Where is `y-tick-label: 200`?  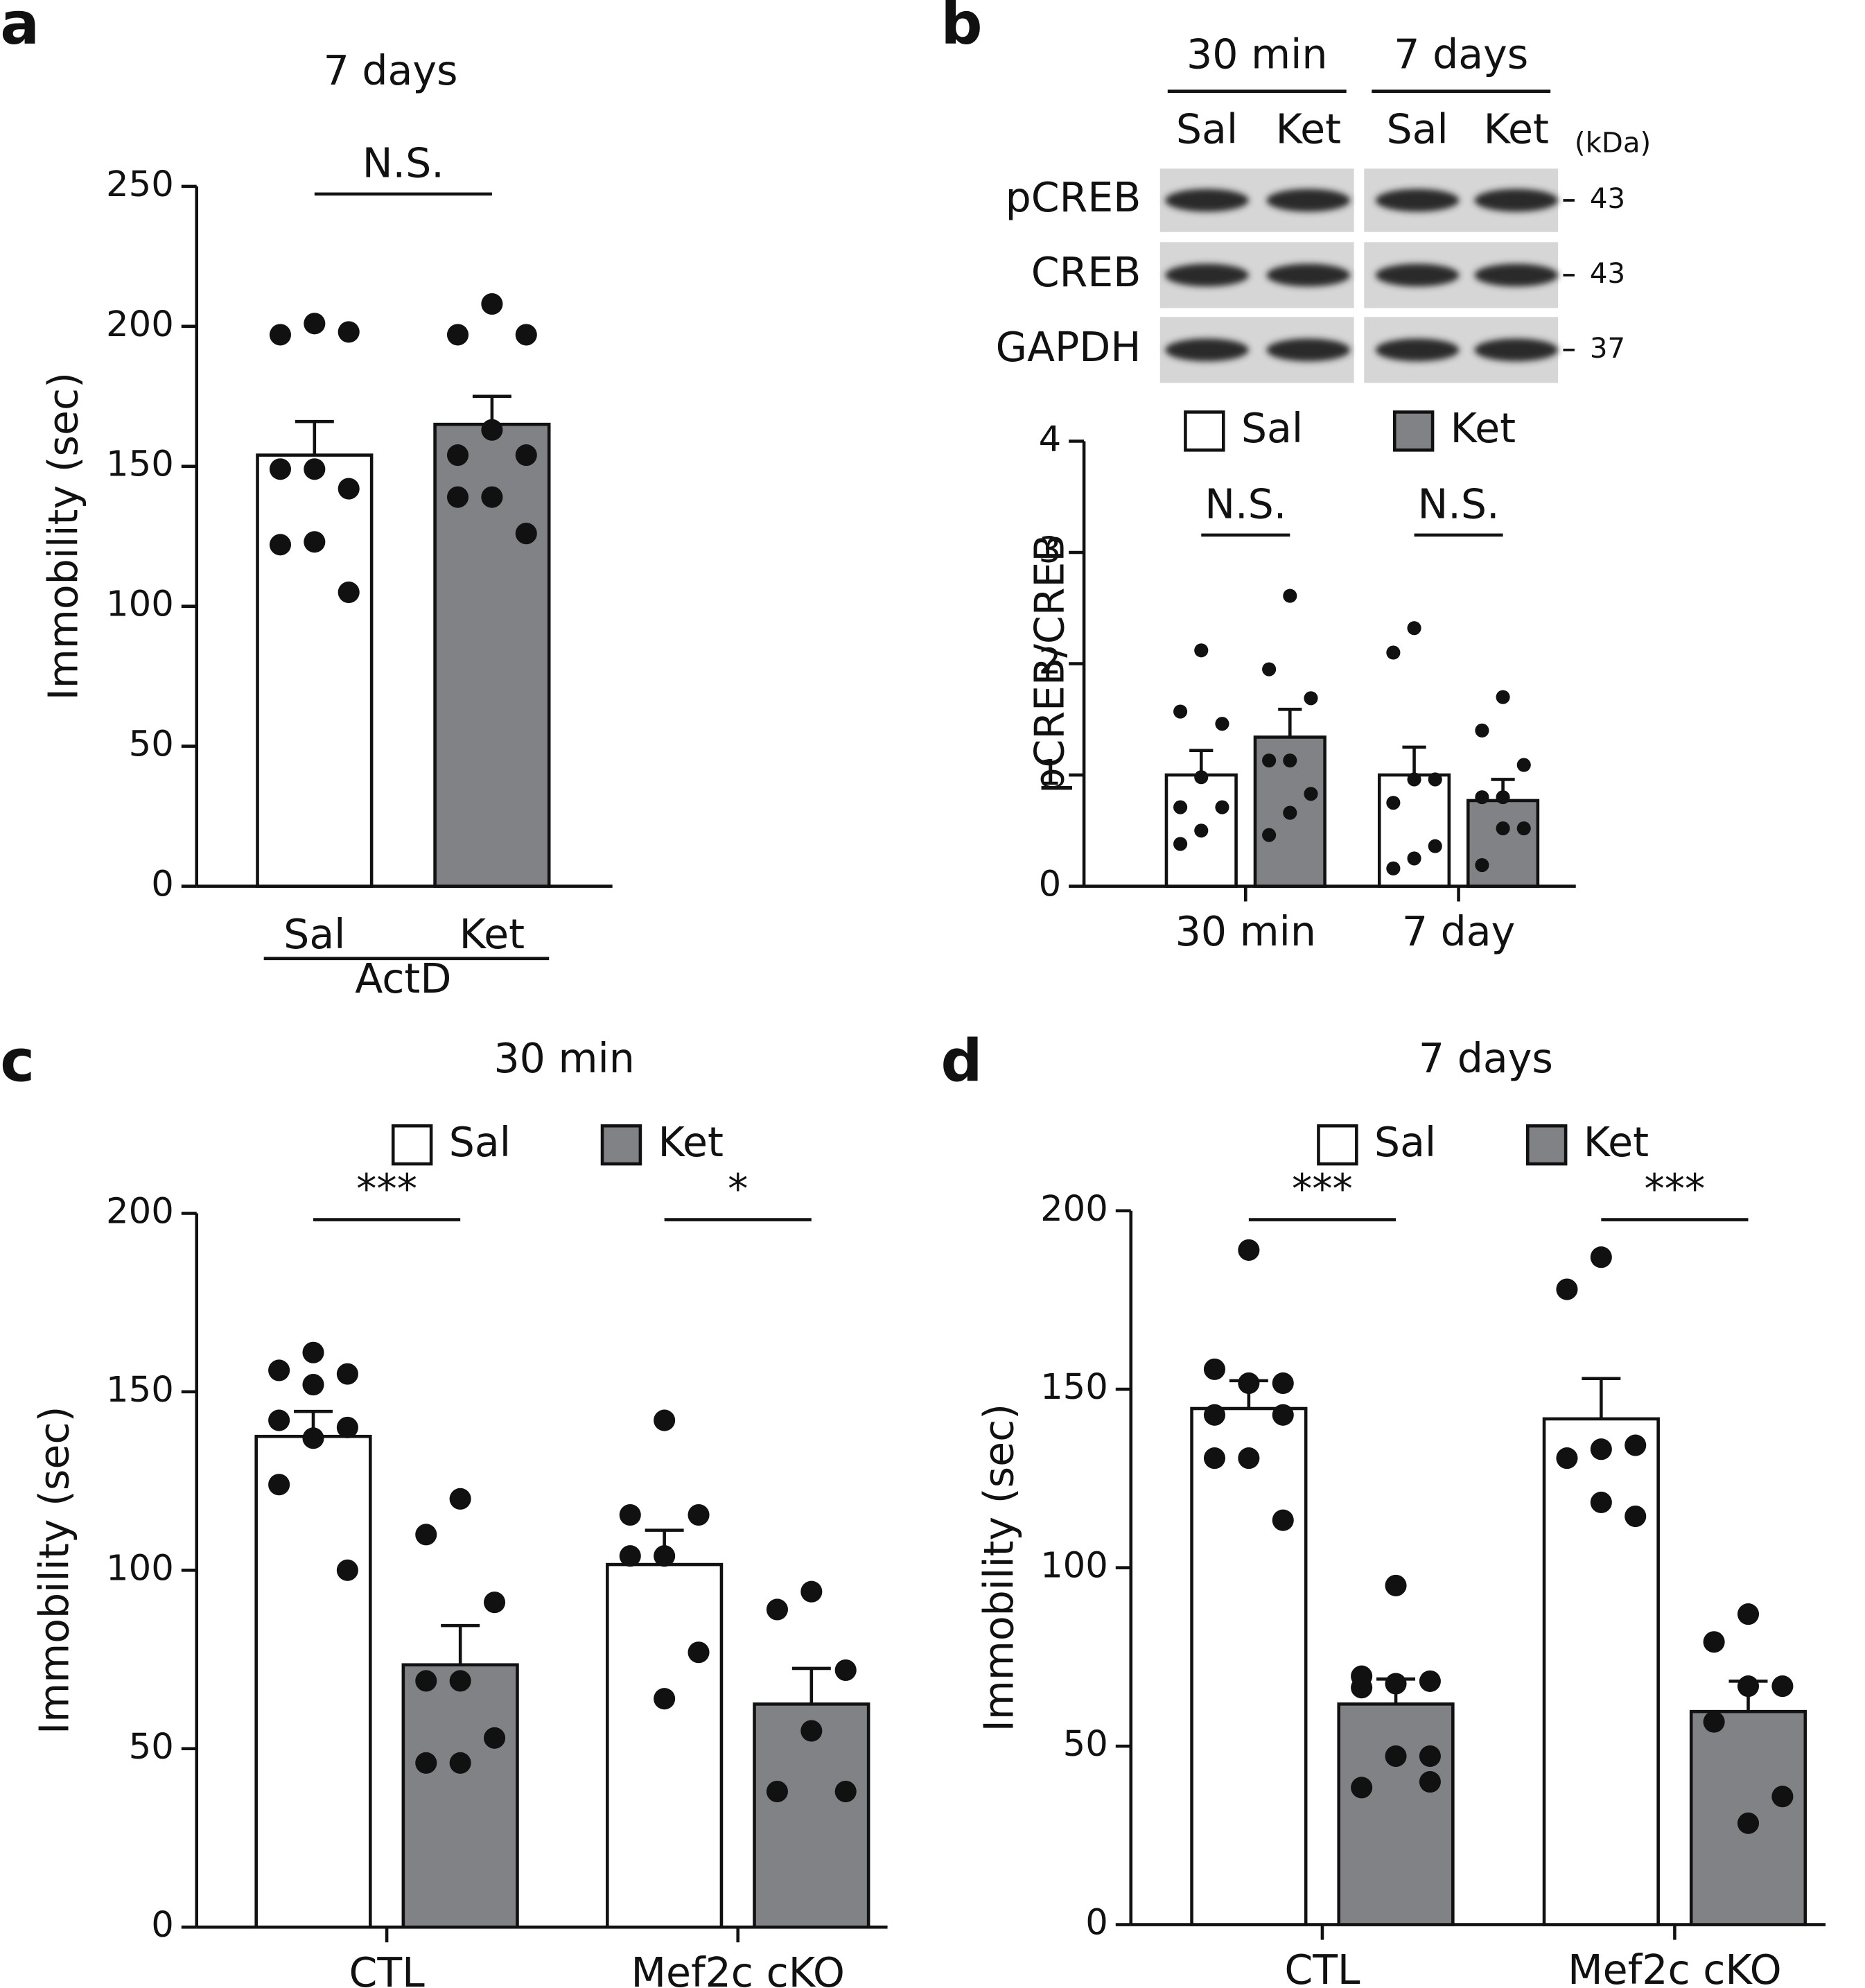 y-tick-label: 200 is located at coordinates (140, 324).